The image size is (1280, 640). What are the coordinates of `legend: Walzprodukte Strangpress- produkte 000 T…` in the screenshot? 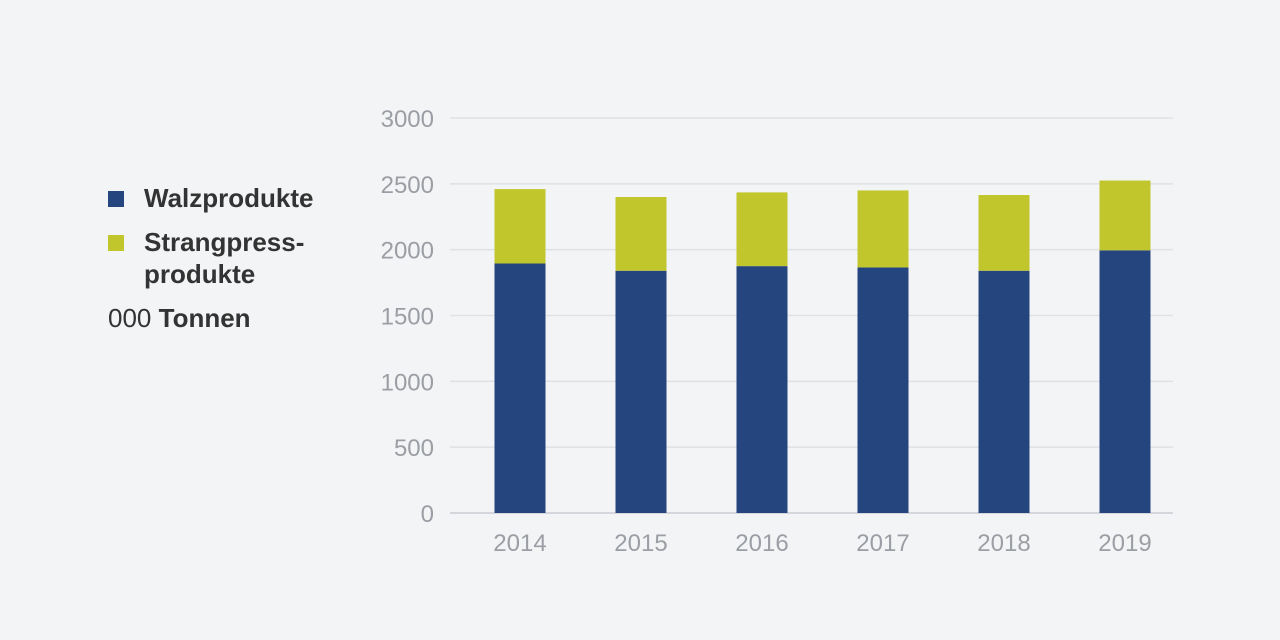 It's located at (228, 258).